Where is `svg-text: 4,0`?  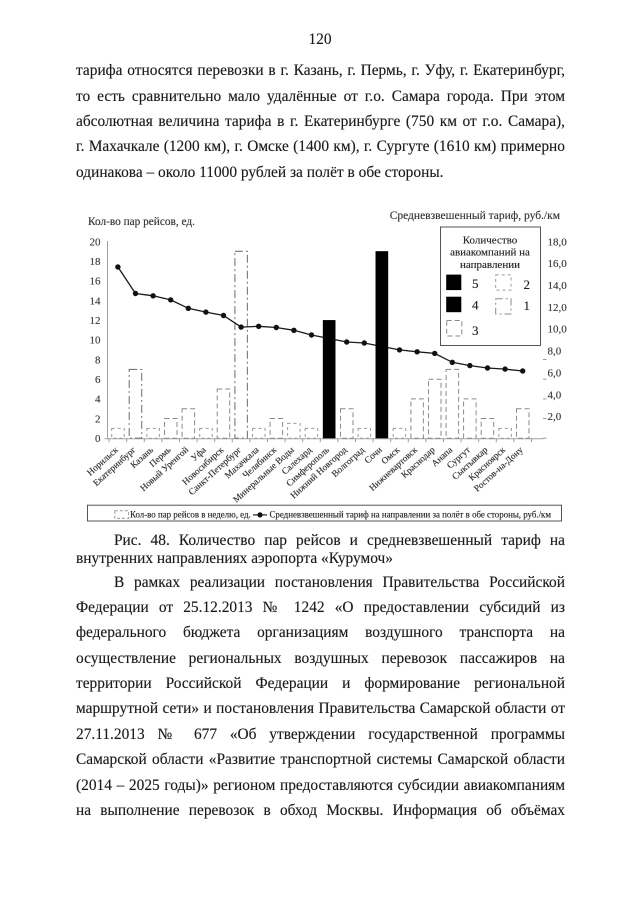 svg-text: 4,0 is located at coordinates (555, 395).